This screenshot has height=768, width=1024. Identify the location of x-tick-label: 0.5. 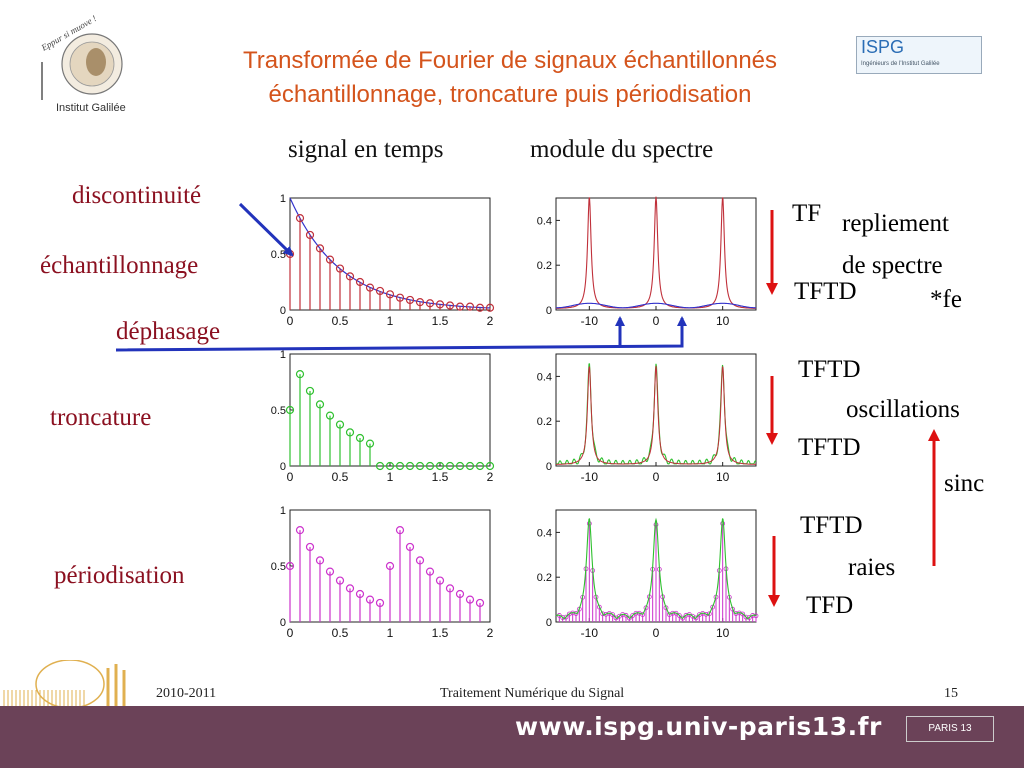
(340, 633).